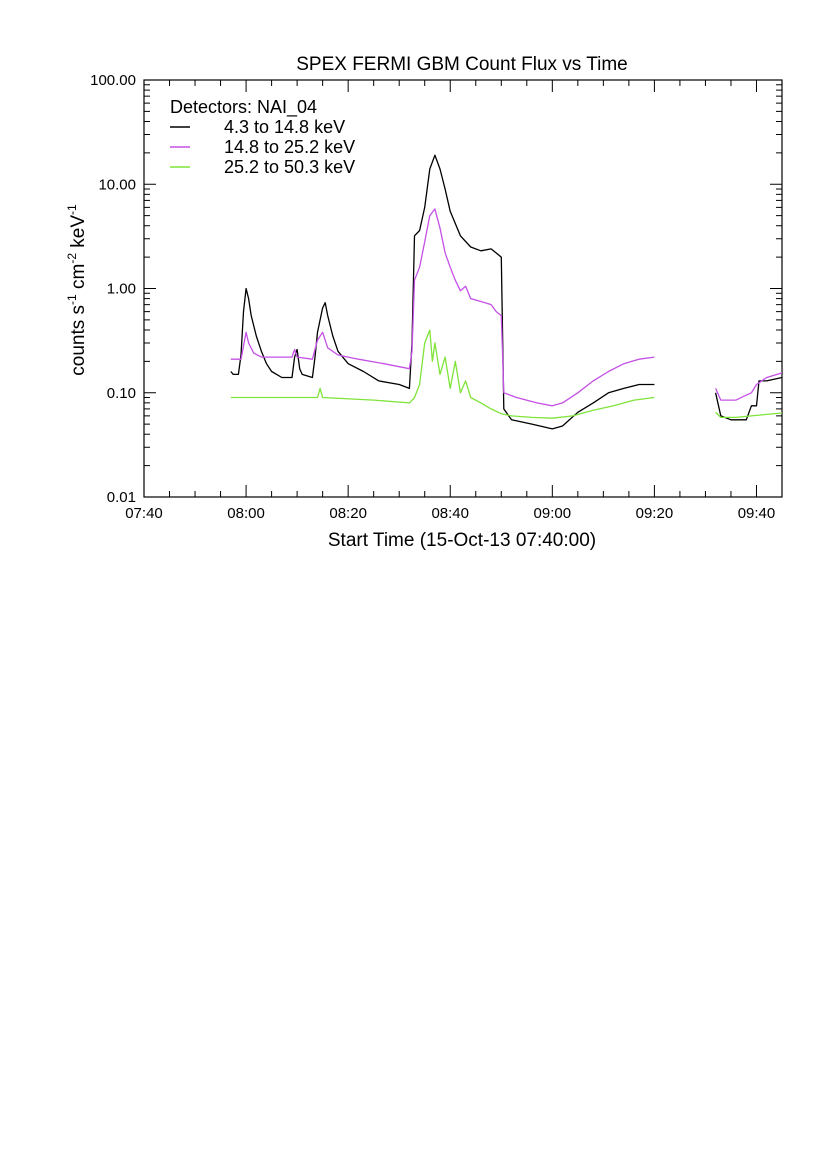 The height and width of the screenshot is (1174, 830). What do you see at coordinates (284, 127) in the screenshot?
I see `legend-entry-1: 4.3 to 14.8 keV` at bounding box center [284, 127].